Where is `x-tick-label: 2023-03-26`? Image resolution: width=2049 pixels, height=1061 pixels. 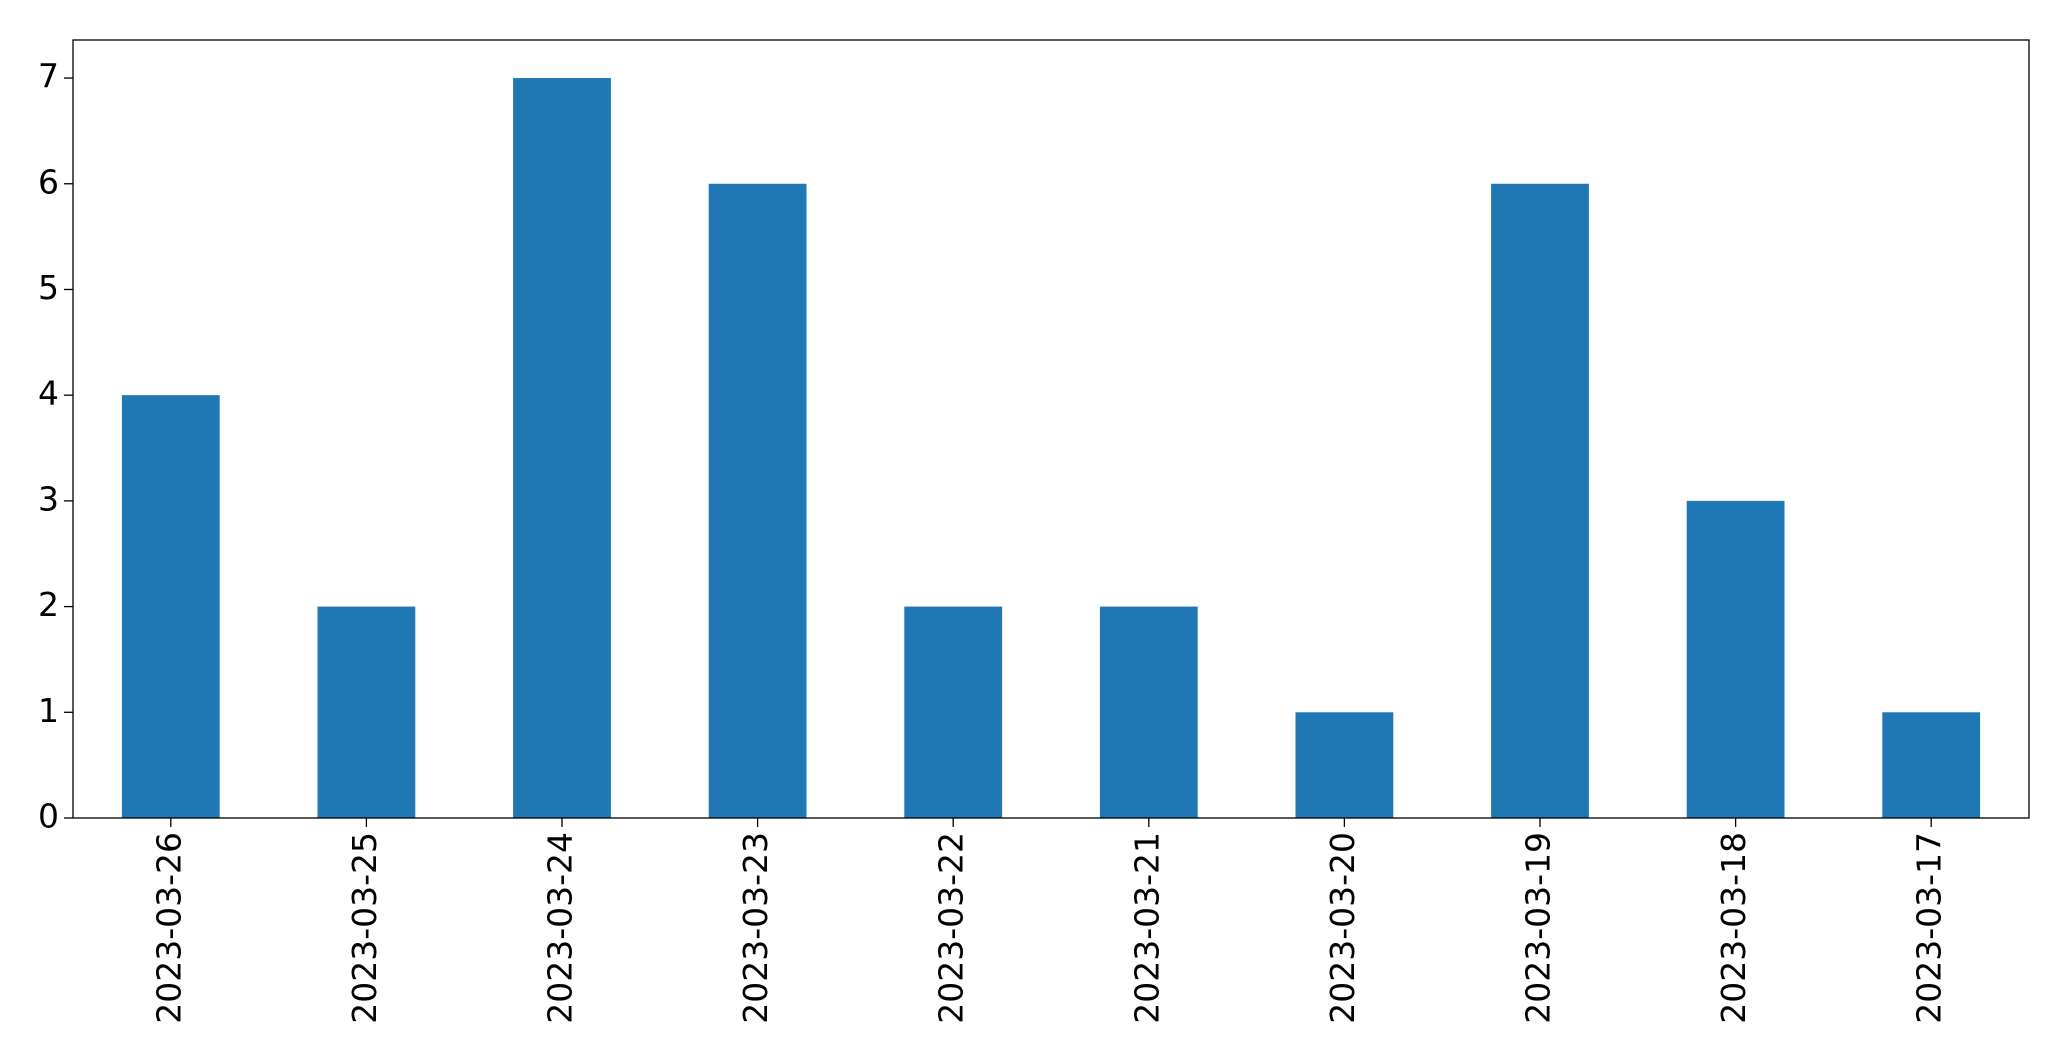 x-tick-label: 2023-03-26 is located at coordinates (168, 928).